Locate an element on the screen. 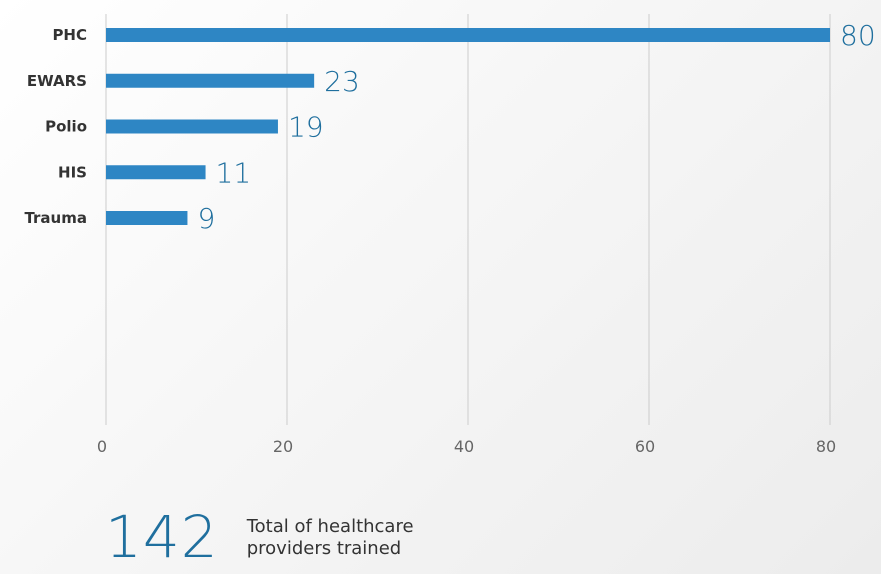 The image size is (881, 574). x-tick-label-20: 20 is located at coordinates (283, 446).